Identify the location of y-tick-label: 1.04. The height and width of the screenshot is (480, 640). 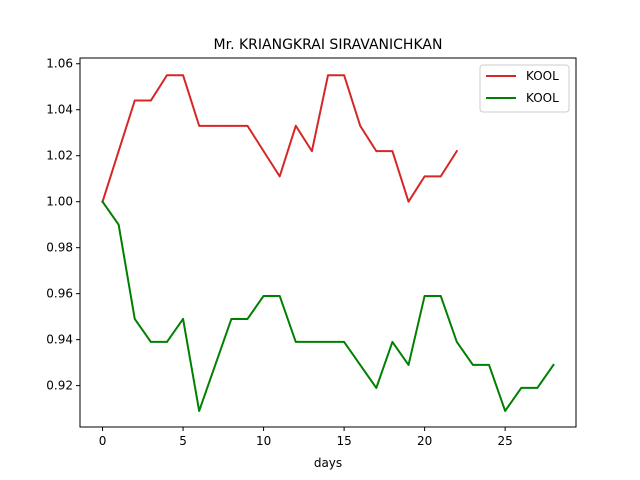
(59, 110).